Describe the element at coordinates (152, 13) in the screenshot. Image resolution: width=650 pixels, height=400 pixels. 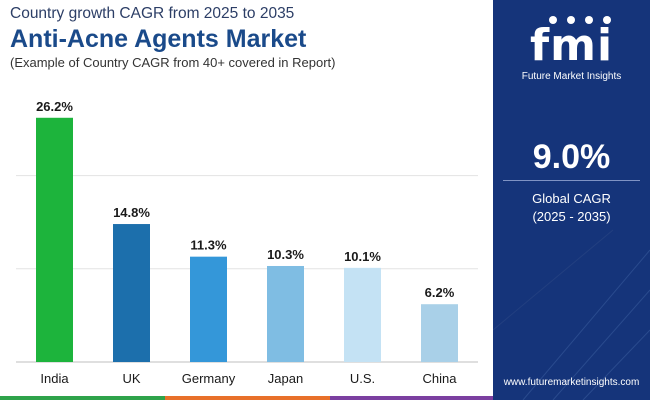
I see `chart-subtitle: Country growth CAGR from 2025 to 2035` at that location.